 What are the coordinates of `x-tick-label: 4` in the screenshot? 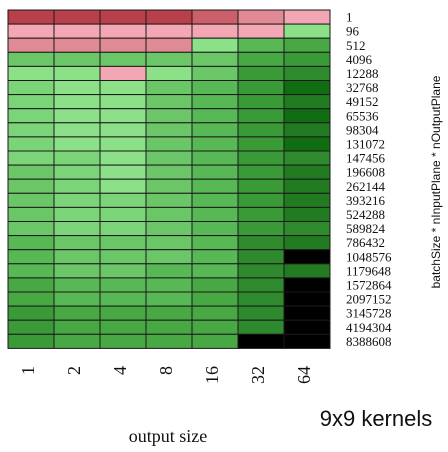 It's located at (120, 370).